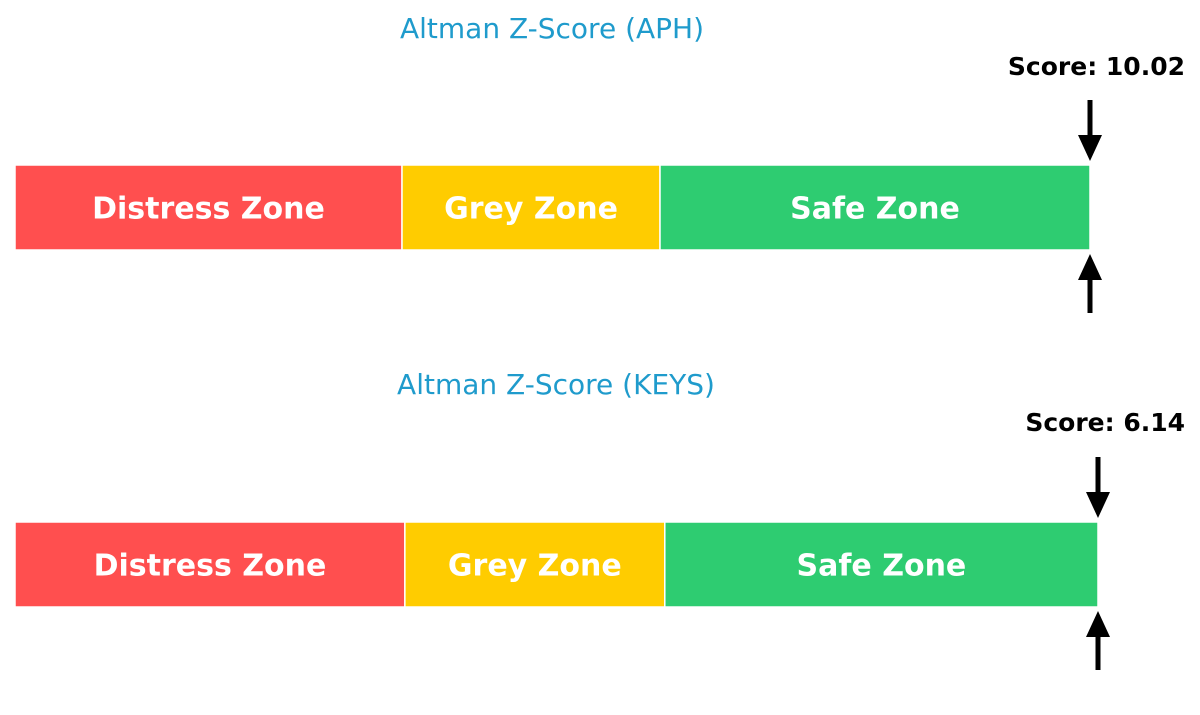  I want to click on zone-bar-grey-zone, so click(531, 207).